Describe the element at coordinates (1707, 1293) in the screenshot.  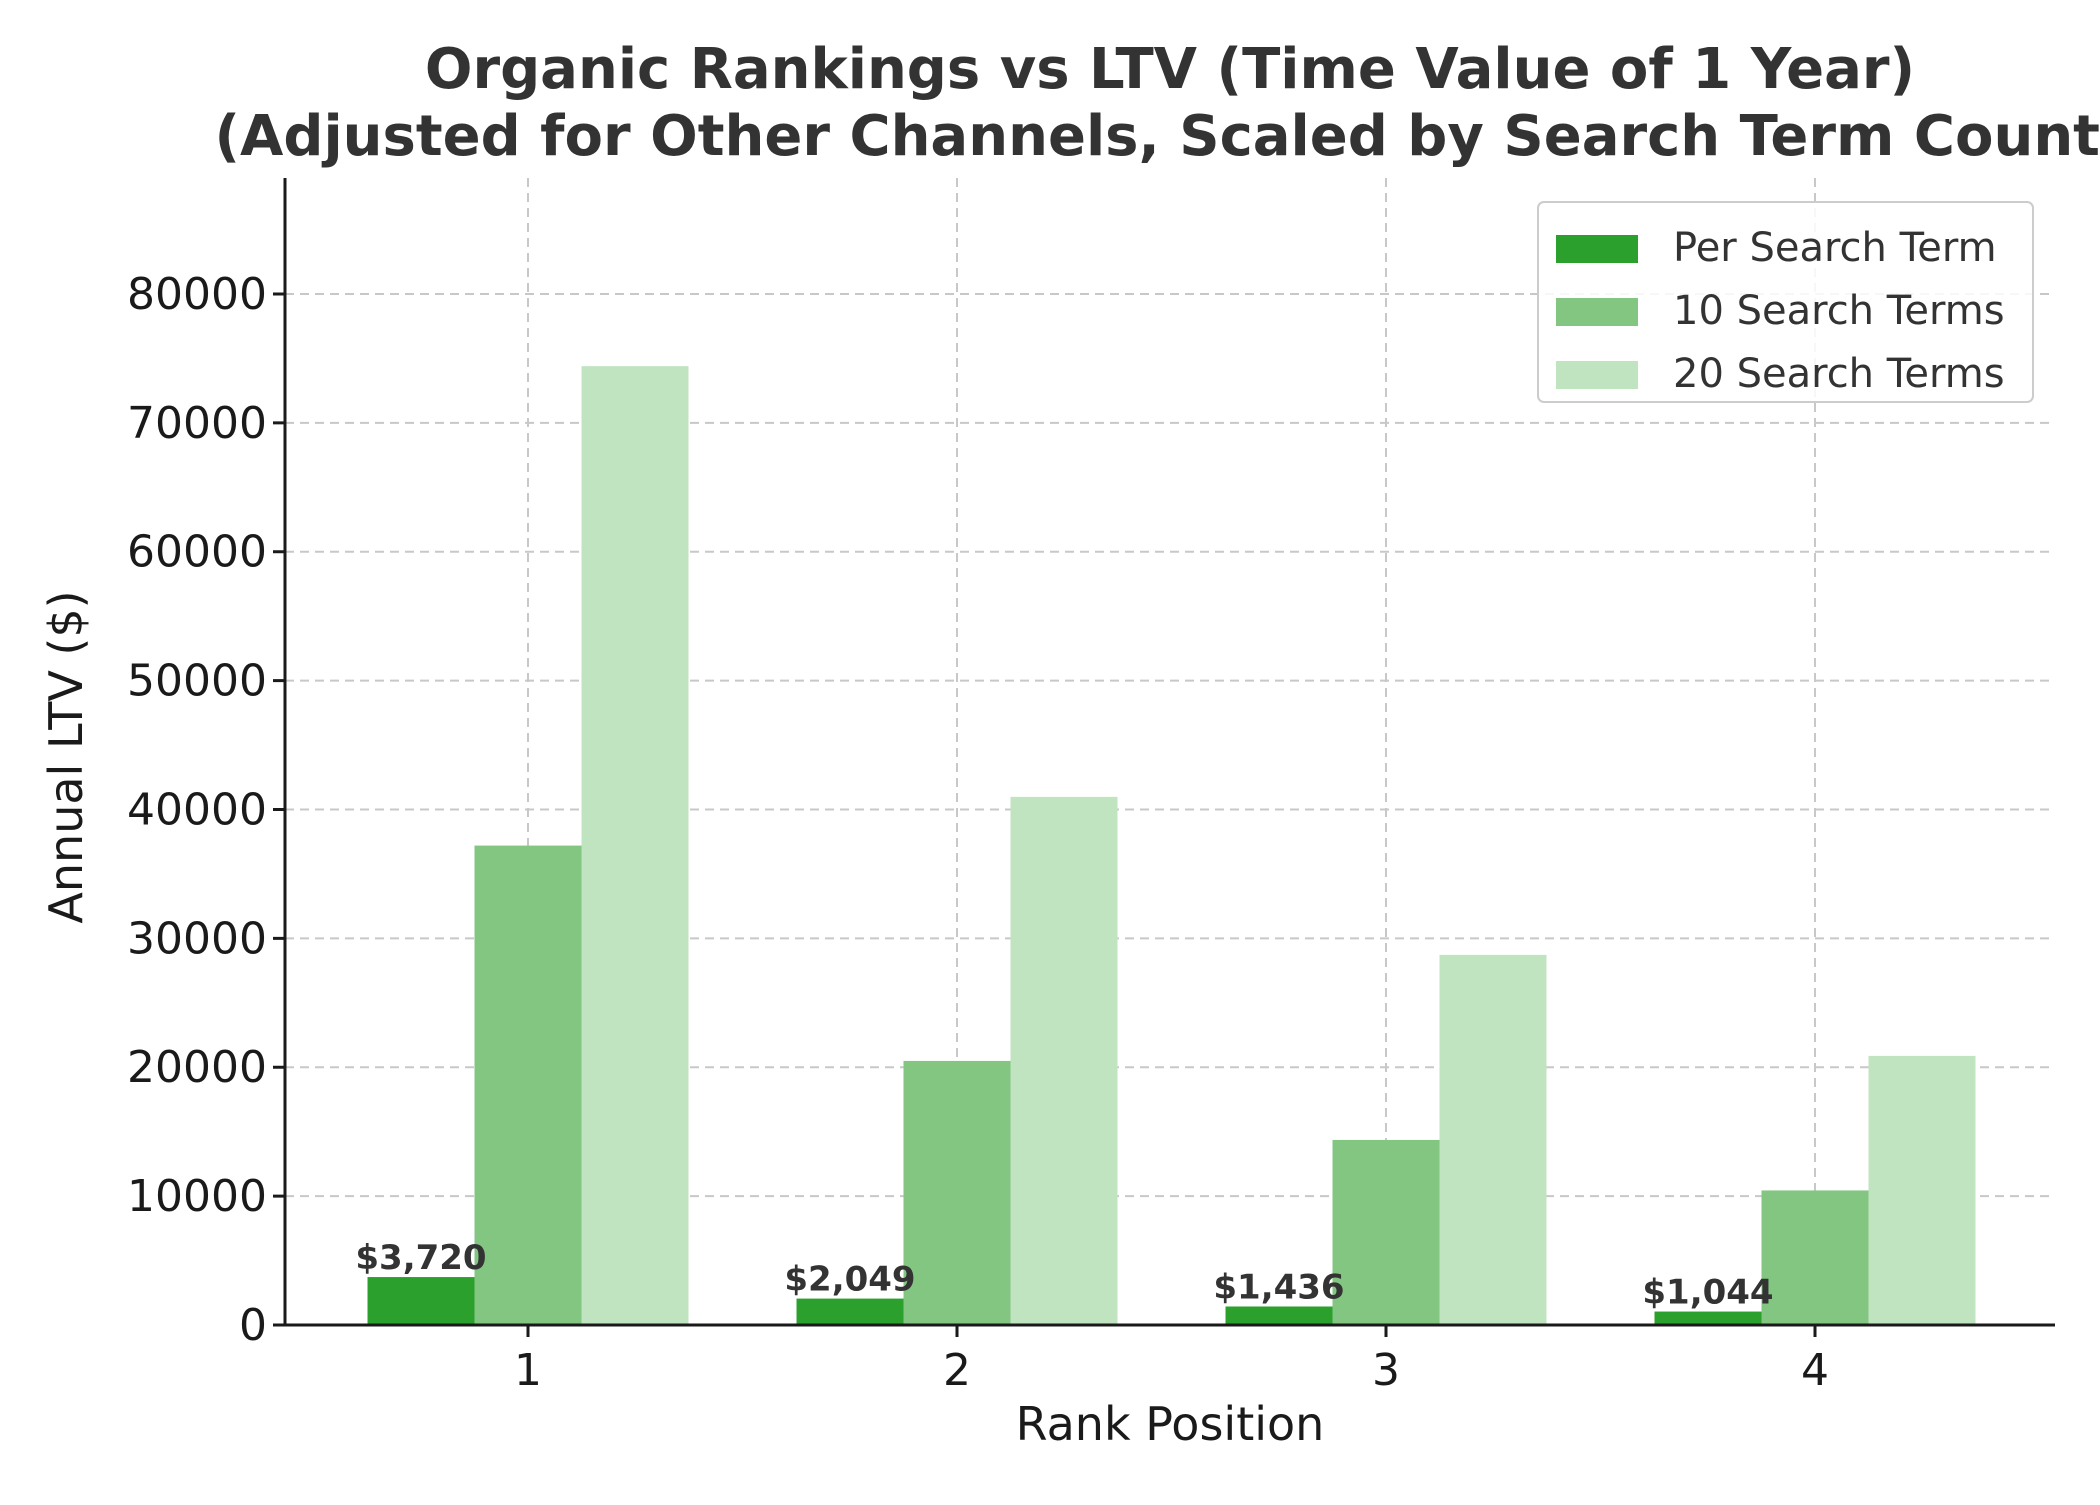
I see `bar-value-label: $1,044` at that location.